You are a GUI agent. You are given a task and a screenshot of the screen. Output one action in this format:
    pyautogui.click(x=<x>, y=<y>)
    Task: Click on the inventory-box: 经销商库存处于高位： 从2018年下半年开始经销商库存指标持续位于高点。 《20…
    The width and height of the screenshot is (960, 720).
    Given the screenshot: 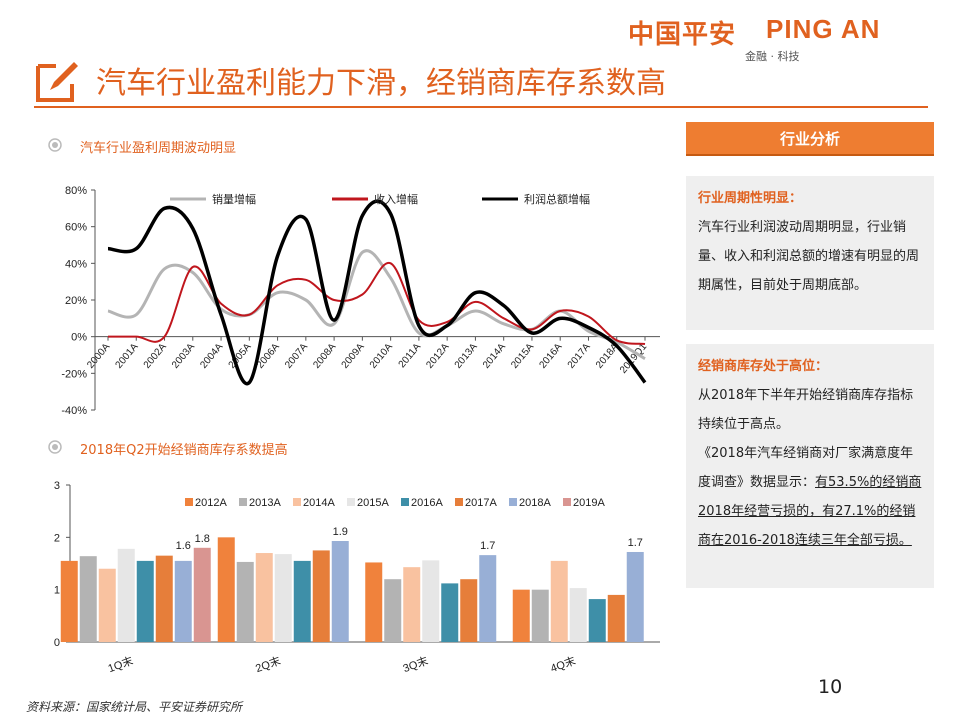 What is the action you would take?
    pyautogui.click(x=810, y=466)
    